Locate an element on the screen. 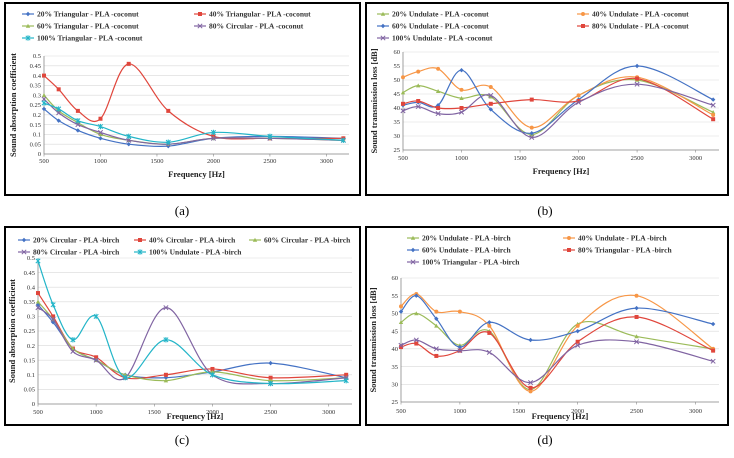 This screenshot has height=458, width=734. legend-label: 80% Undulate - PLA -coconut is located at coordinates (640, 26).